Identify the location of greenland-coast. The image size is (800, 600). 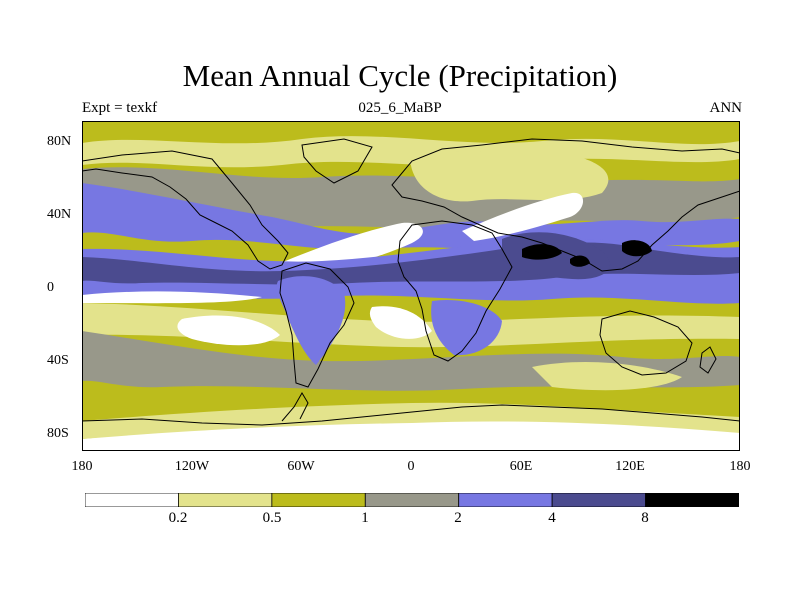
(337, 161).